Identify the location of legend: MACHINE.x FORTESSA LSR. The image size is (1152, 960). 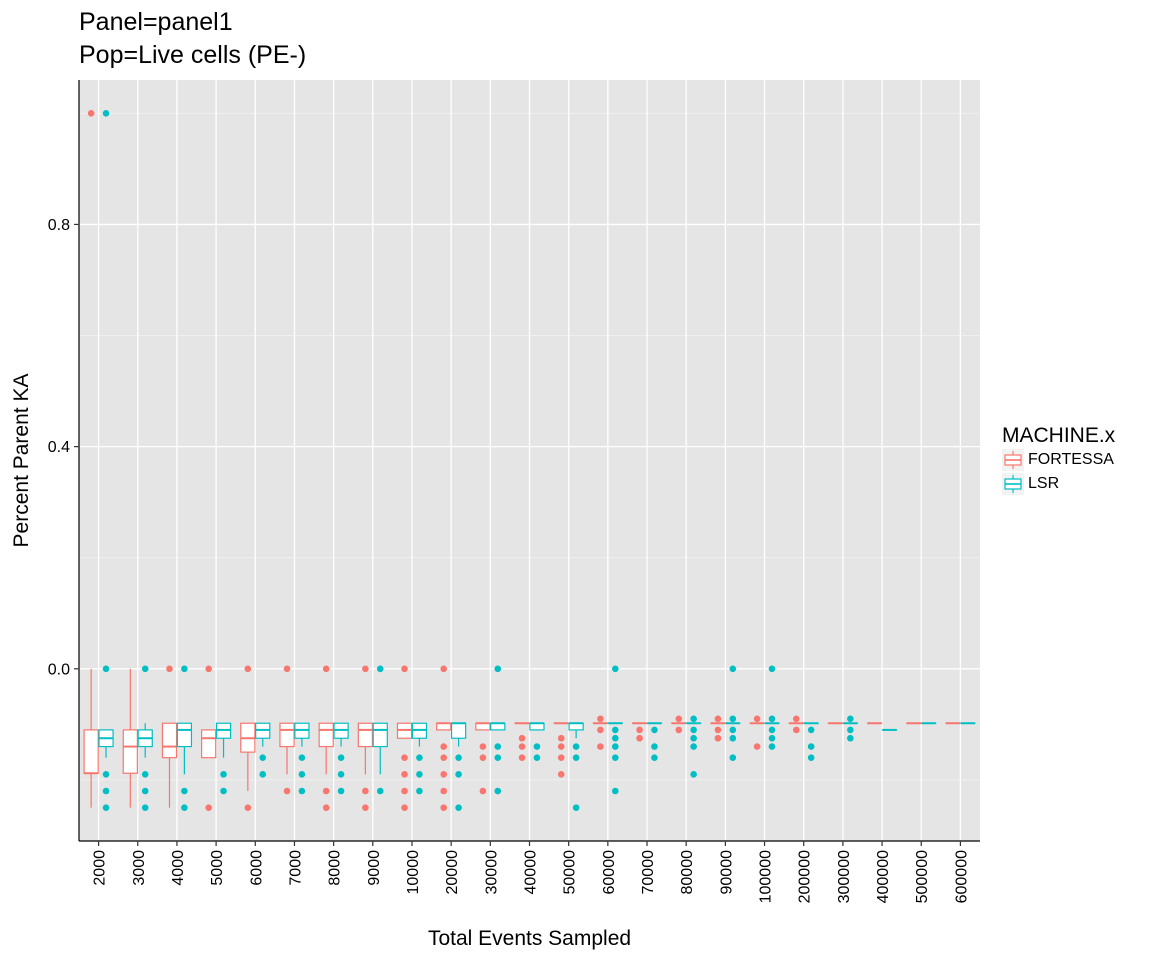
(1058, 460).